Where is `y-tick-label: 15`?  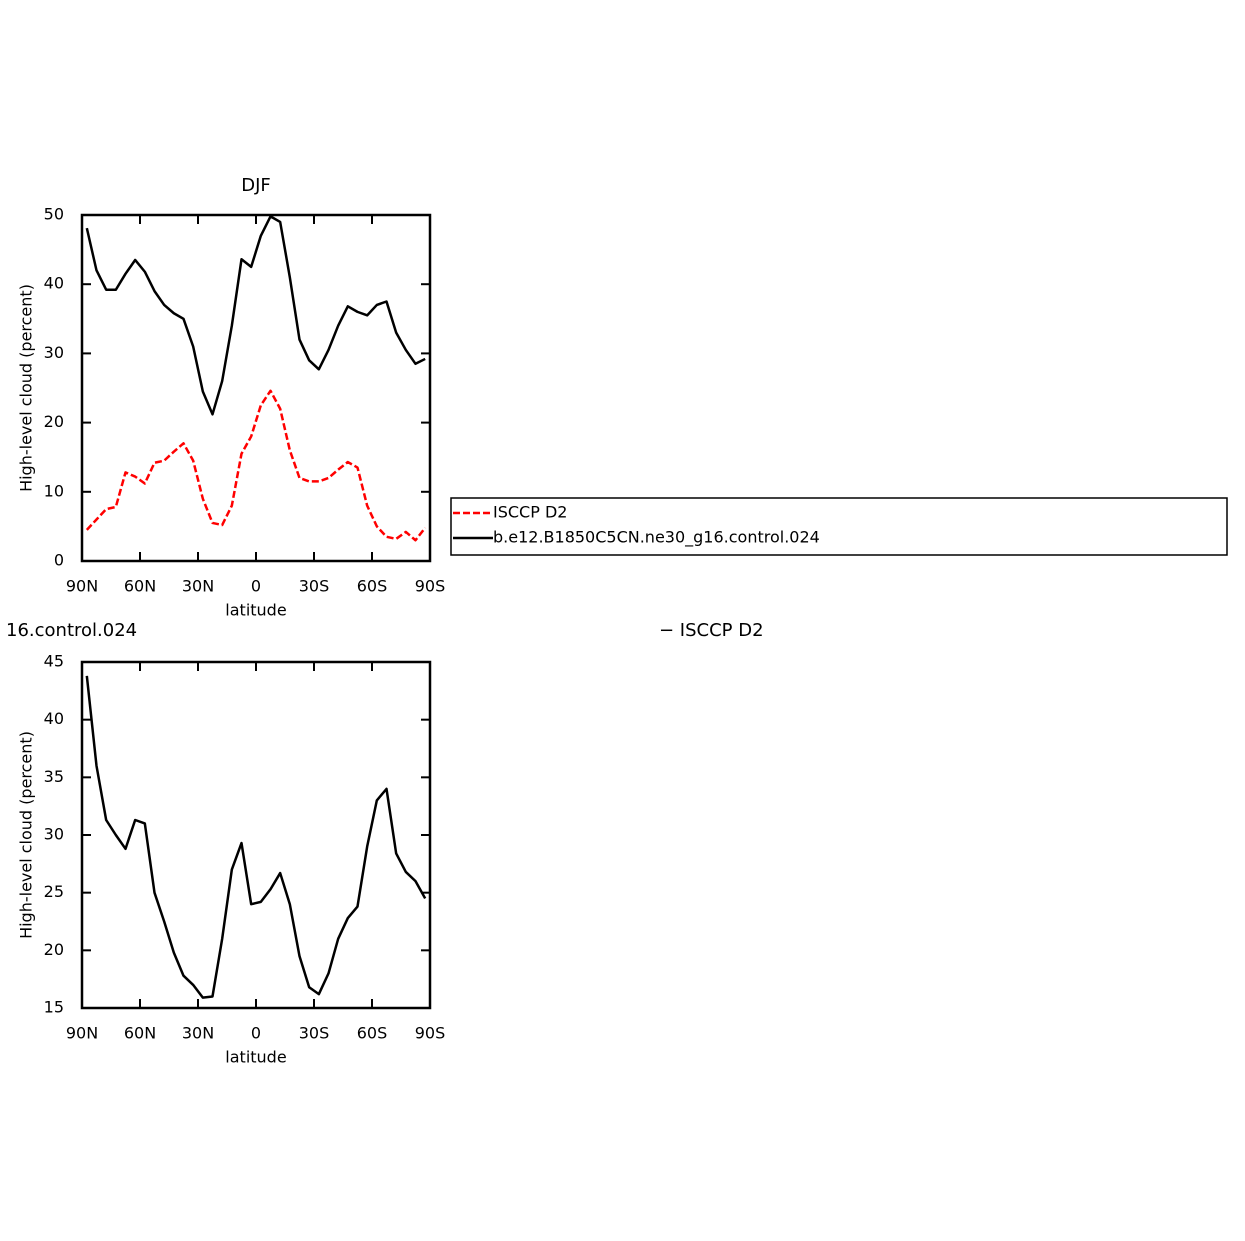 y-tick-label: 15 is located at coordinates (54, 1007).